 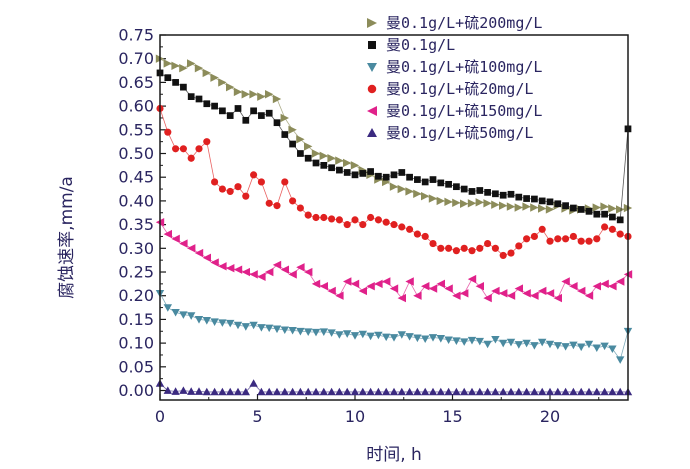 What do you see at coordinates (136, 35) in the screenshot?
I see `y-tick-label: 0.75` at bounding box center [136, 35].